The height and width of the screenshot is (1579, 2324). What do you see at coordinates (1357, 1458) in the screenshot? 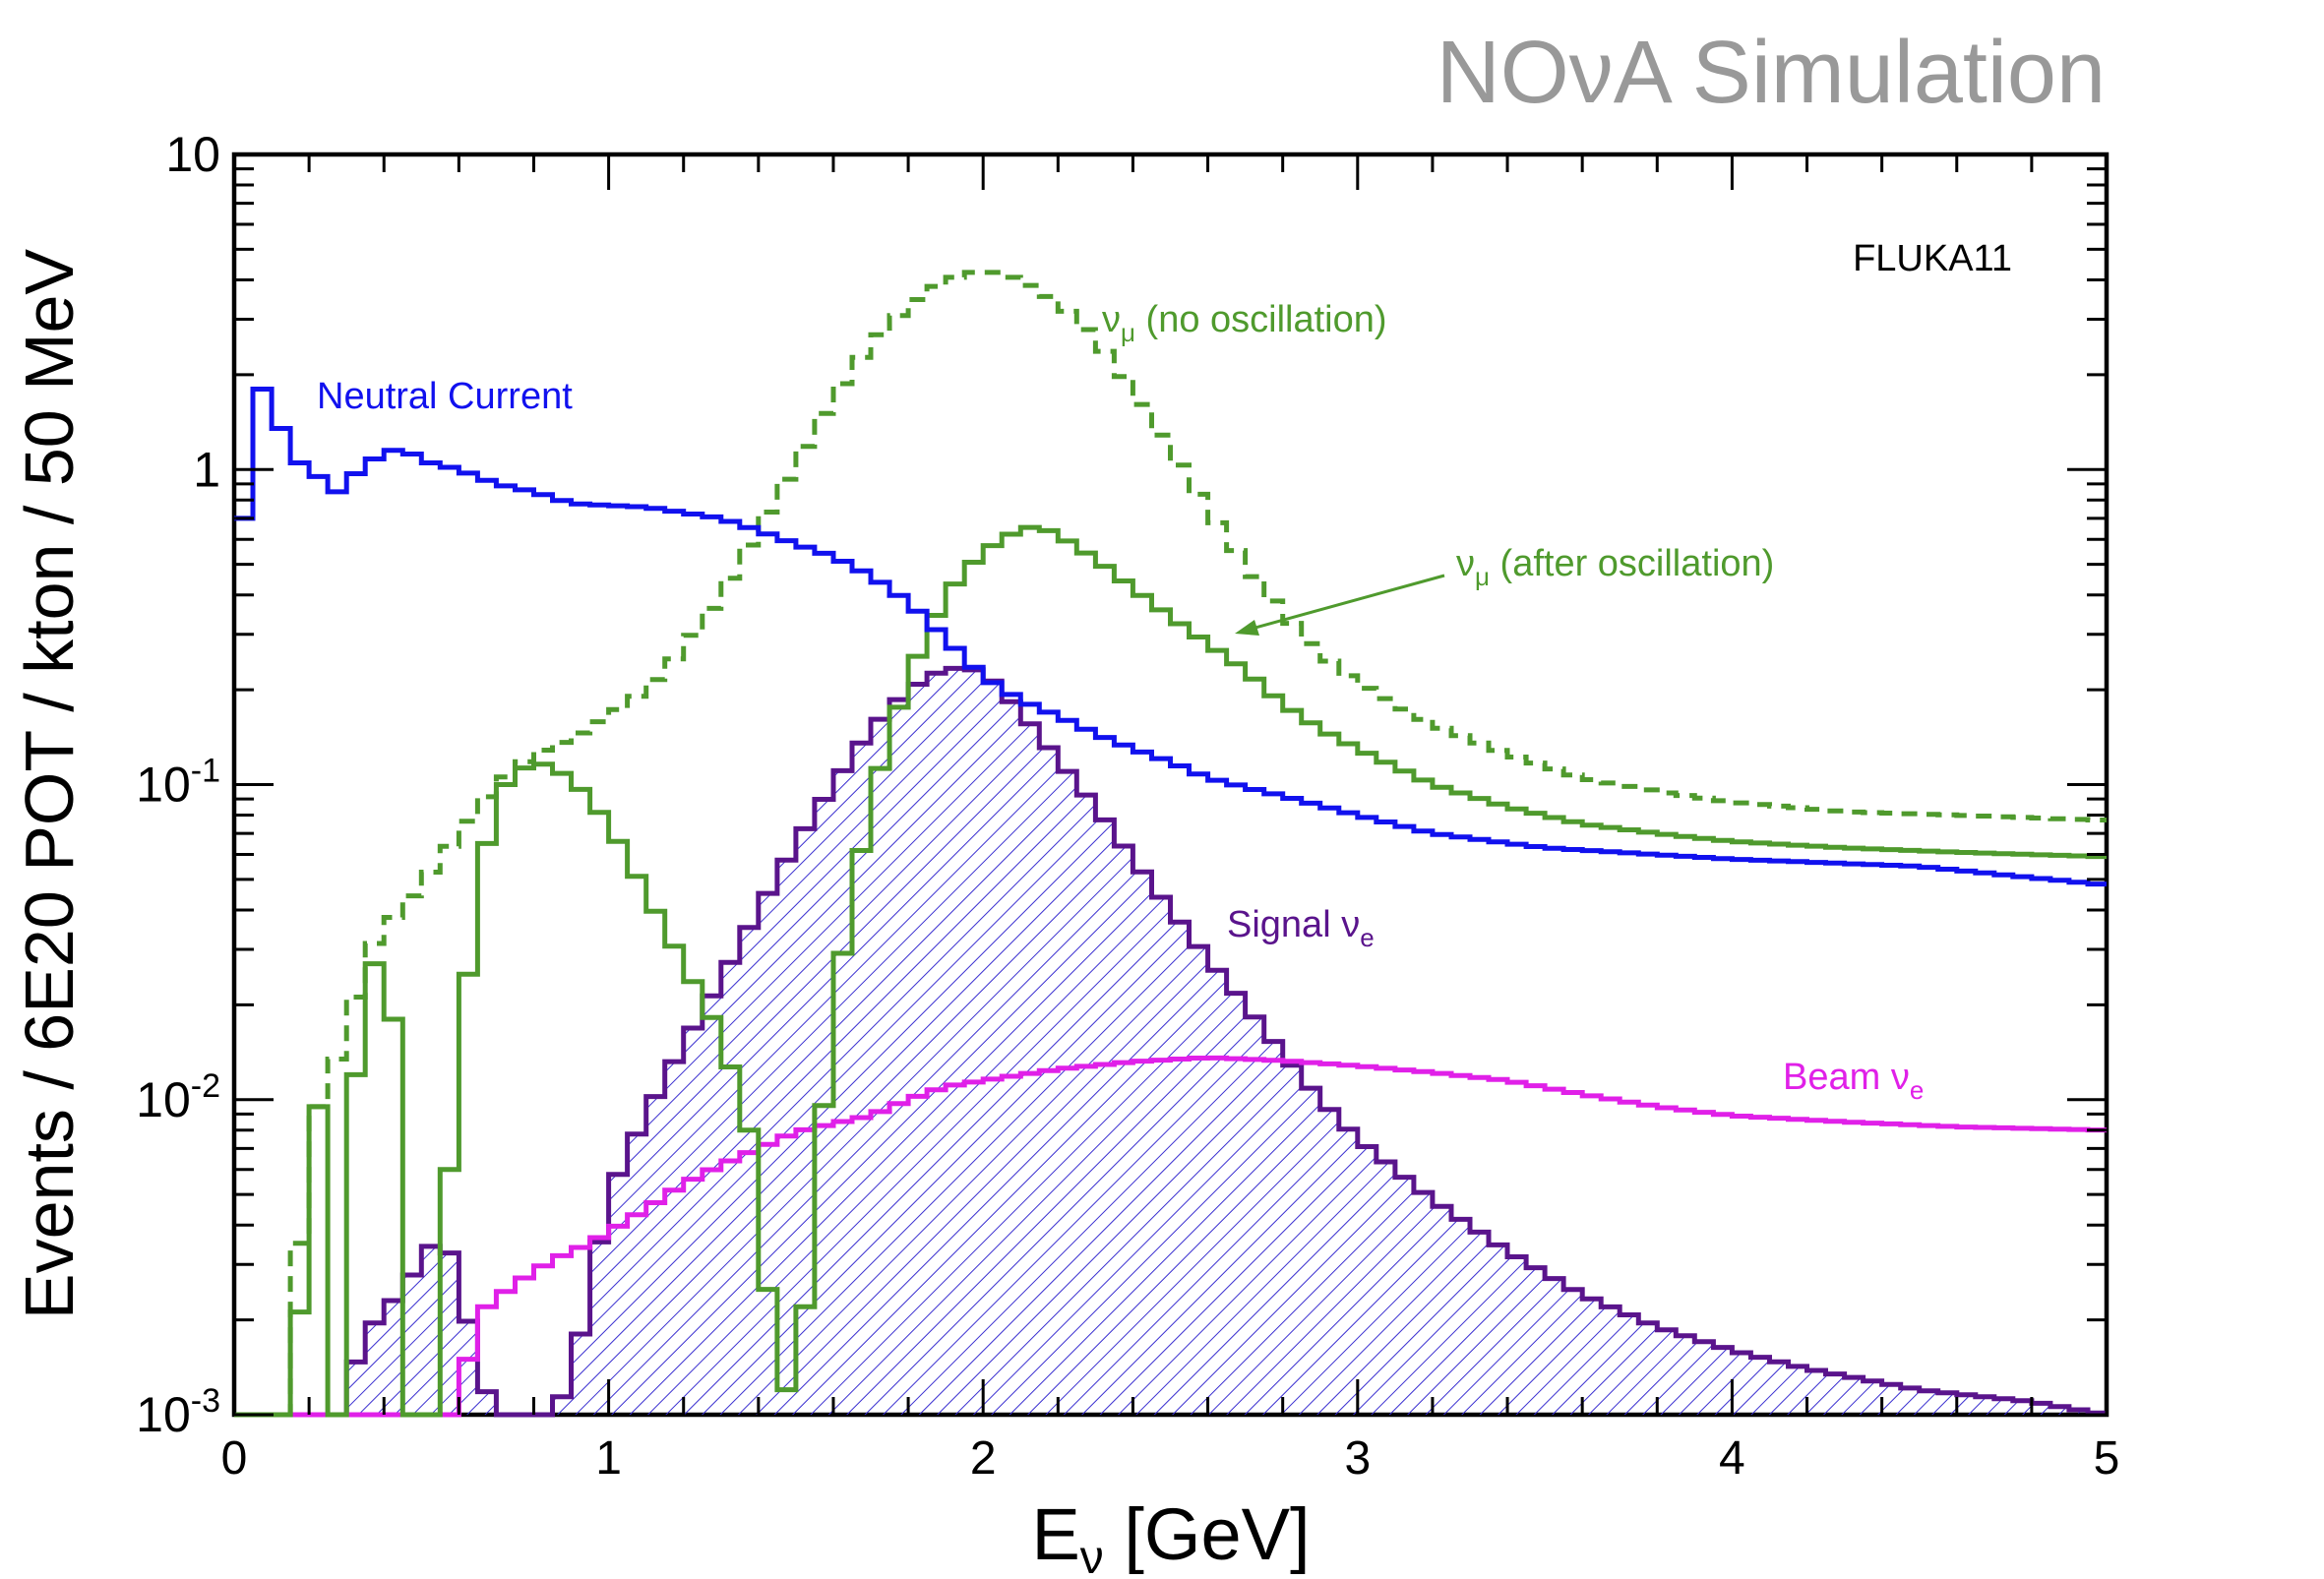
I see `x-tick-label: 3` at bounding box center [1357, 1458].